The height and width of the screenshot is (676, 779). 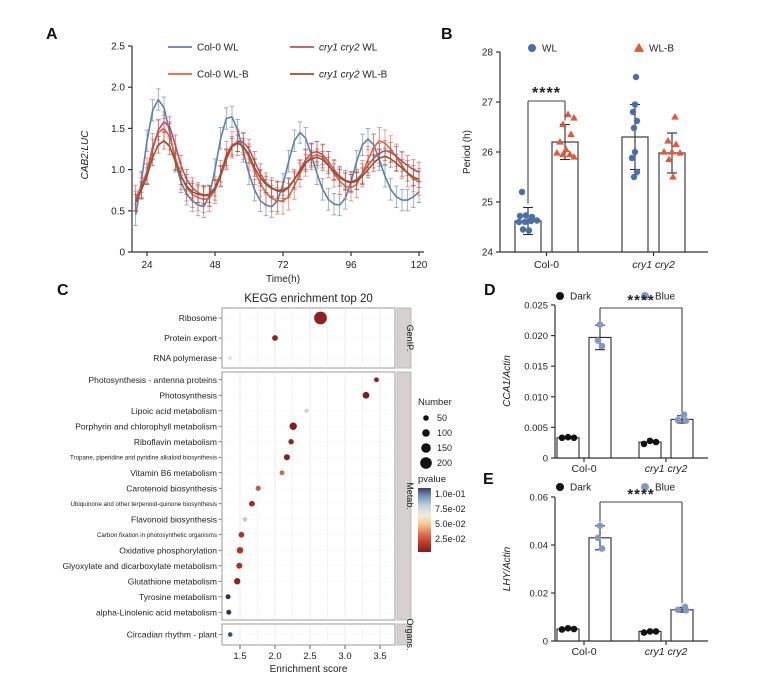 I want to click on svg-text: Time(h), so click(x=283, y=279).